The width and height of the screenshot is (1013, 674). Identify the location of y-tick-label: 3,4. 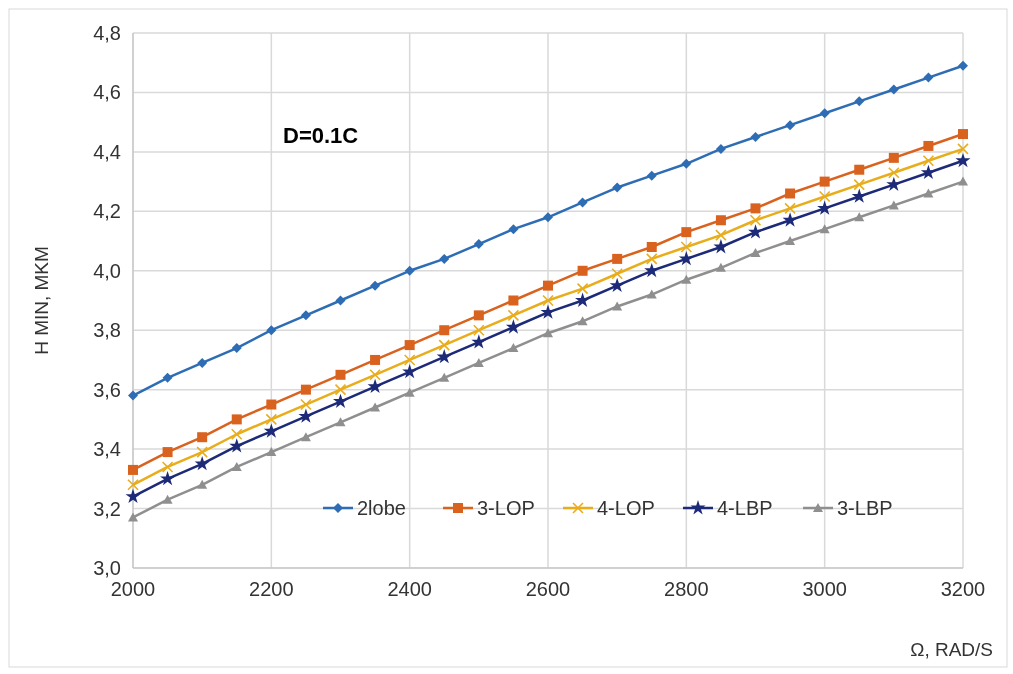
(107, 449).